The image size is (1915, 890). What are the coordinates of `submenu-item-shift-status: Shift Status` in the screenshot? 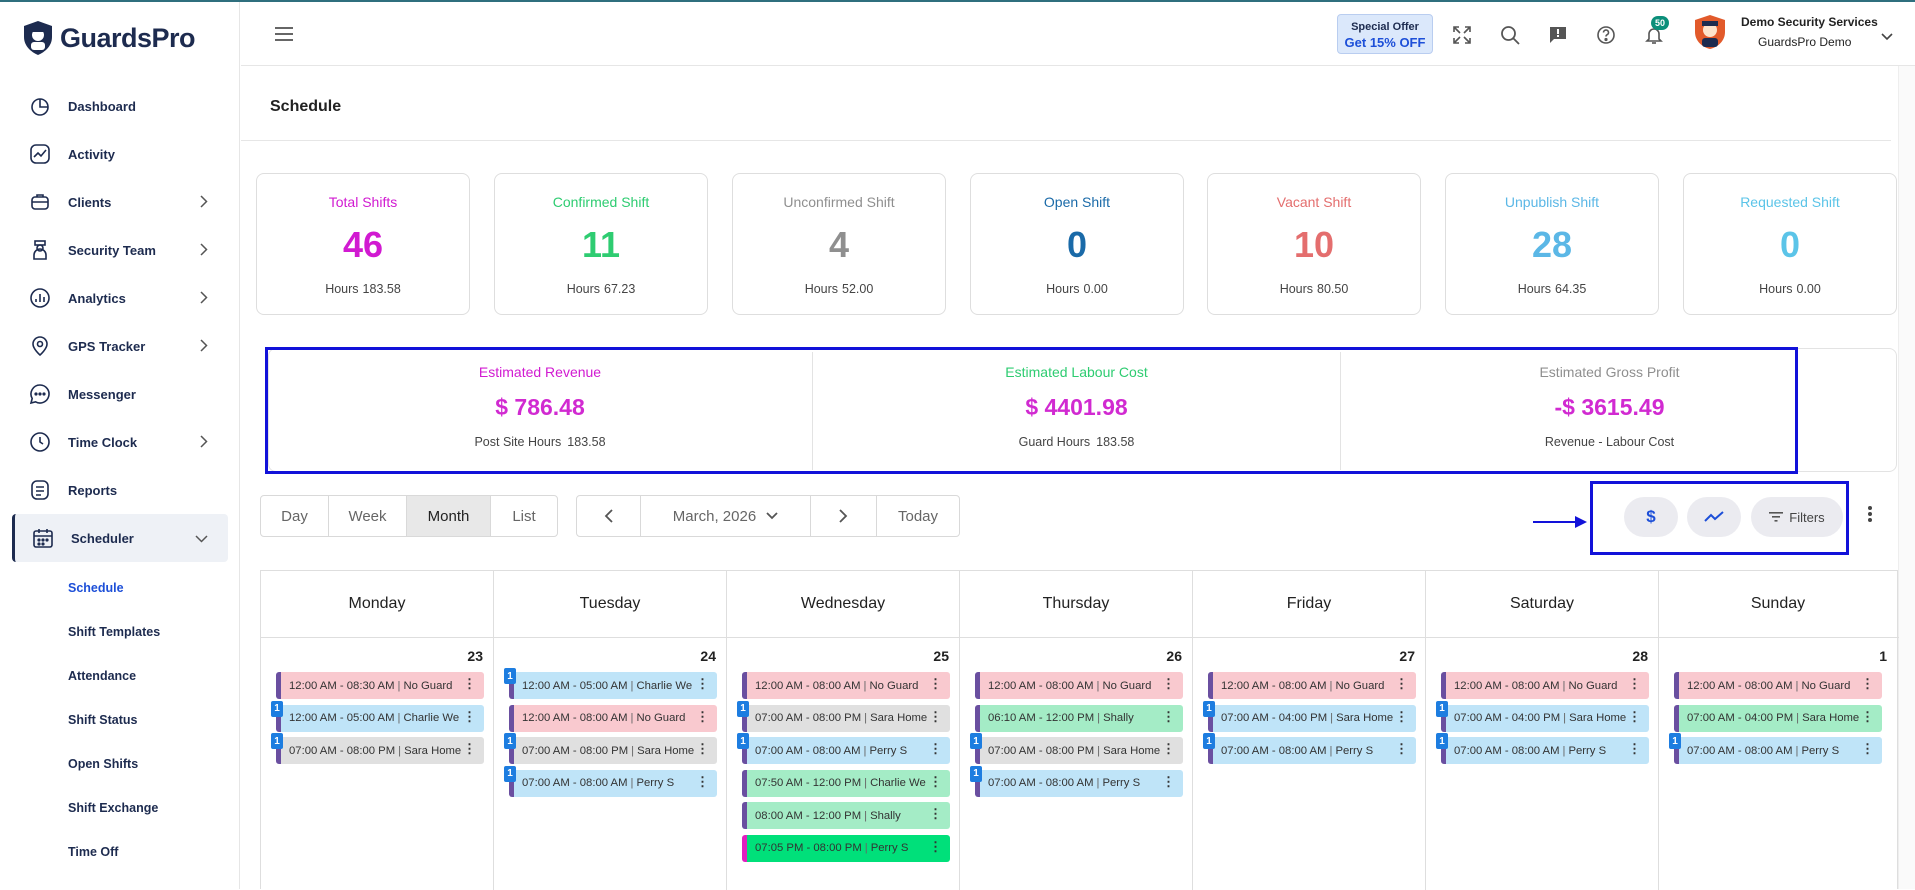 It's located at (103, 720).